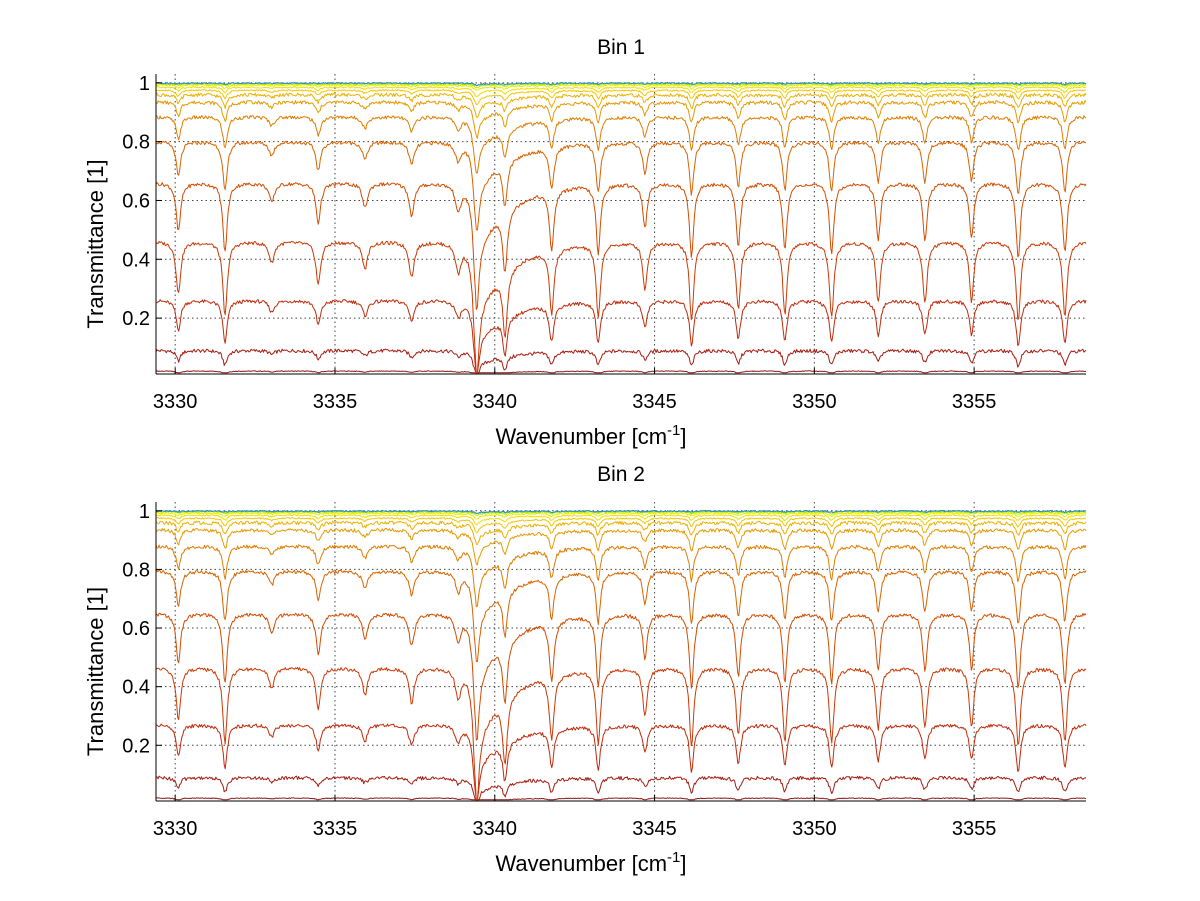 The height and width of the screenshot is (901, 1200). Describe the element at coordinates (621, 474) in the screenshot. I see `chart-title: Bin 2` at that location.